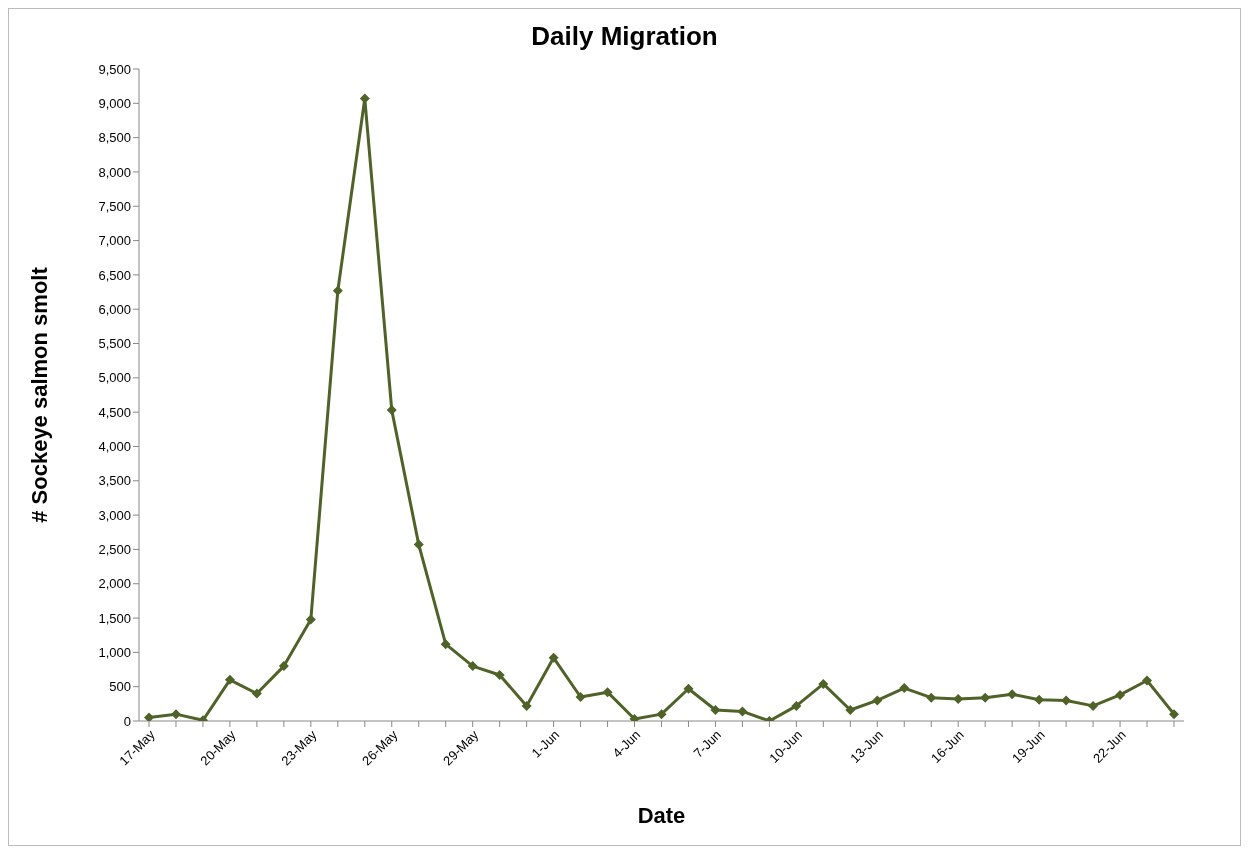 This screenshot has height=854, width=1249. What do you see at coordinates (114, 481) in the screenshot?
I see `y-tick-label: 3,500` at bounding box center [114, 481].